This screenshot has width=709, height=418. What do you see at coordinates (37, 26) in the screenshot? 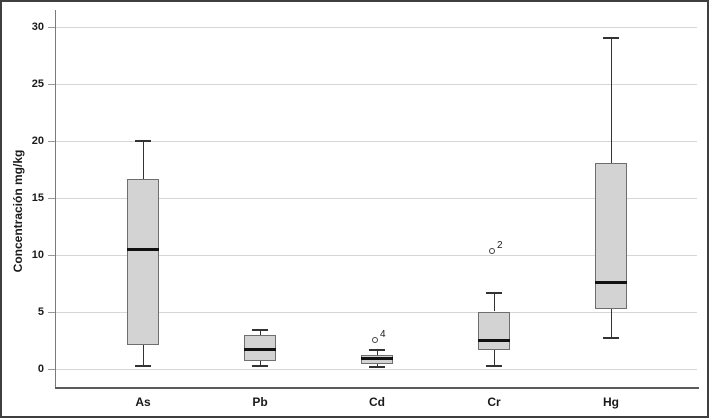
I see `y-tick-label: 30` at bounding box center [37, 26].